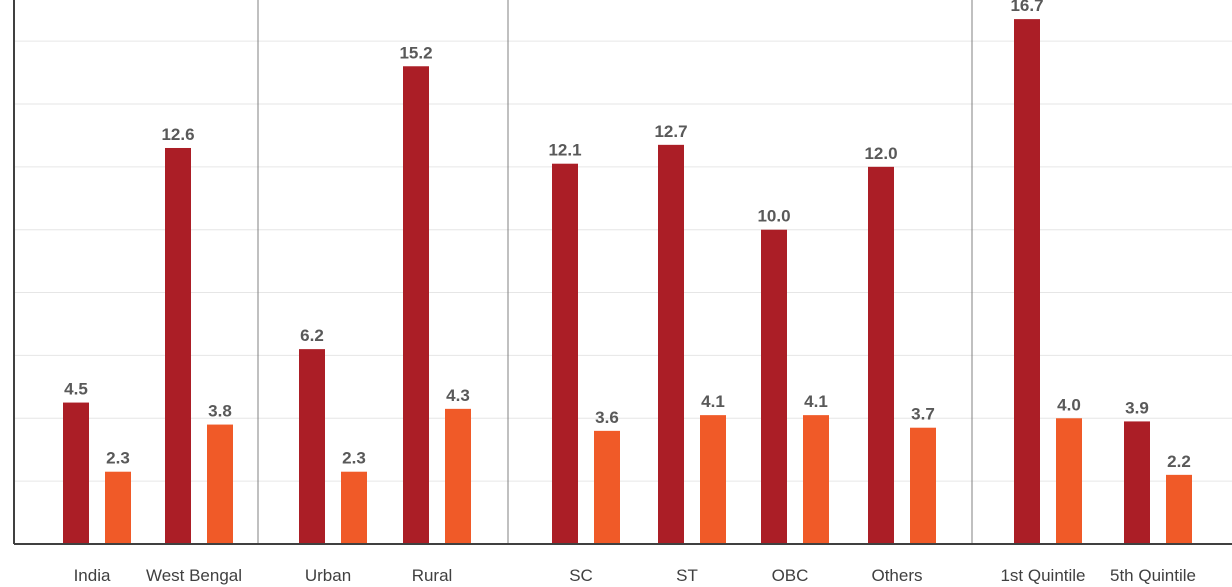 The height and width of the screenshot is (587, 1232). What do you see at coordinates (177, 134) in the screenshot?
I see `data-label: 12.6` at bounding box center [177, 134].